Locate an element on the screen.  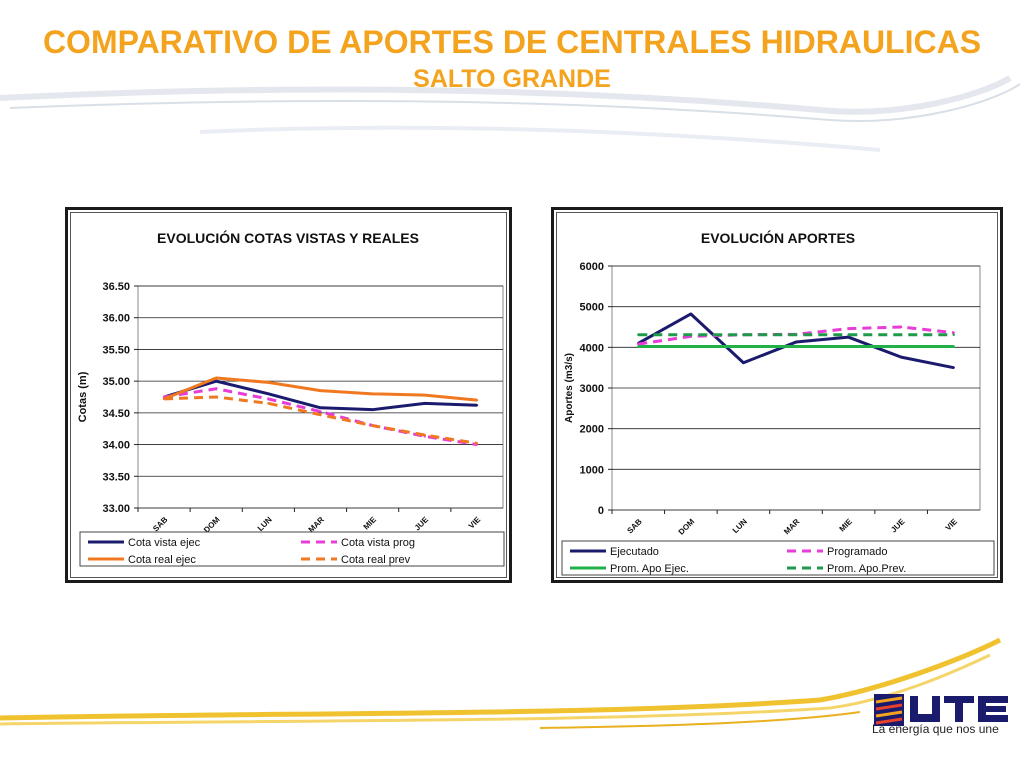
cotas-x-tick-label: MAR is located at coordinates (316, 524).